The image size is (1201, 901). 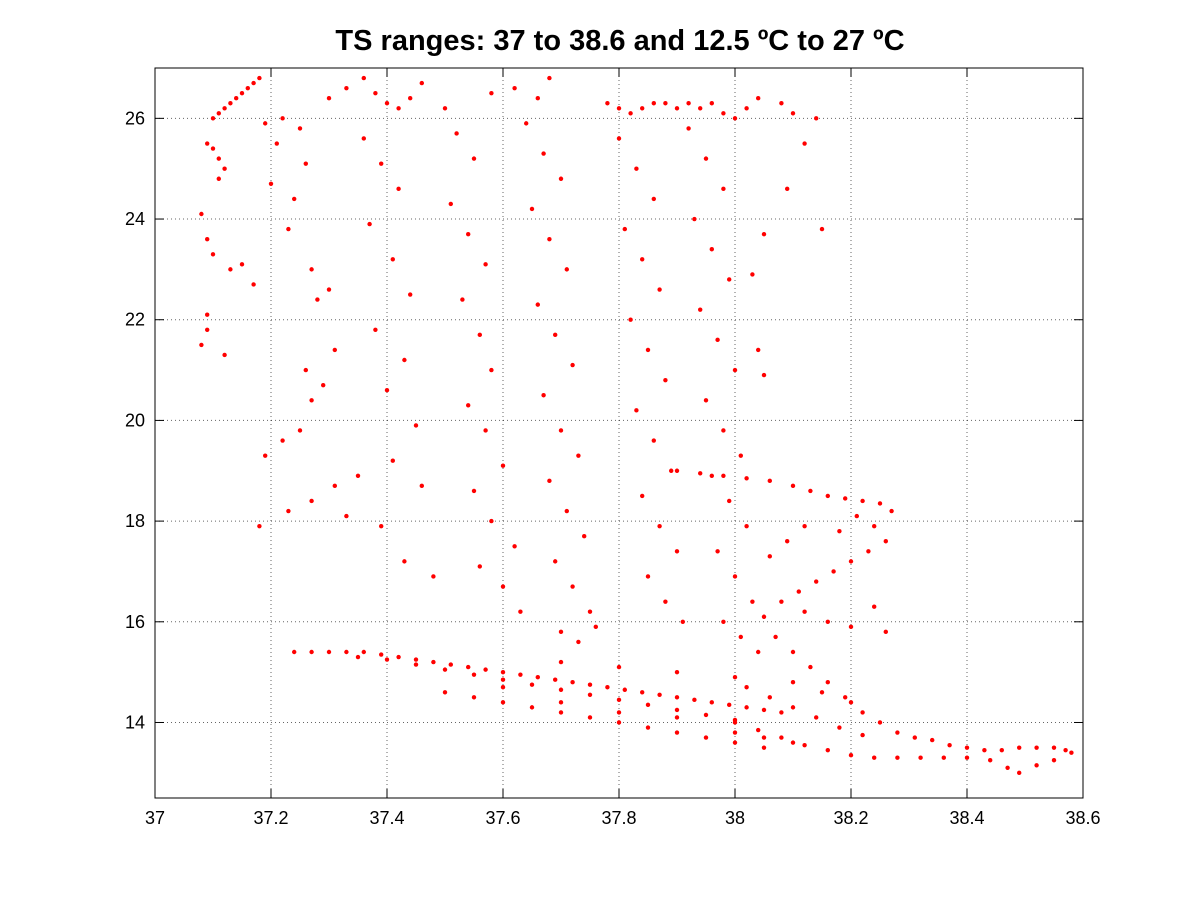 I want to click on x-tick-label: 38, so click(x=735, y=818).